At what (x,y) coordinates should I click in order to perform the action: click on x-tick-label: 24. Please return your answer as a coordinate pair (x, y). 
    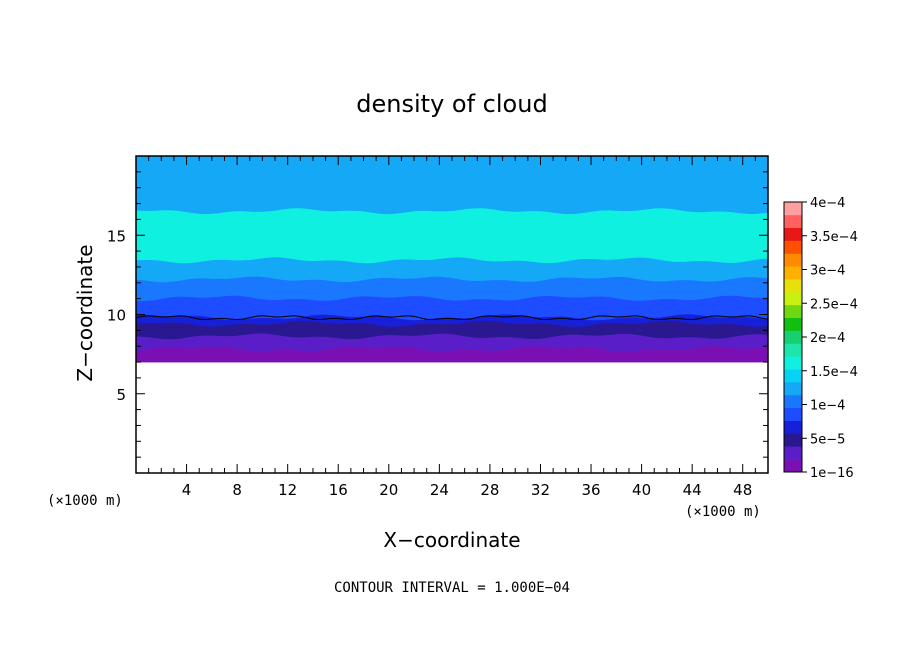
    Looking at the image, I should click on (439, 490).